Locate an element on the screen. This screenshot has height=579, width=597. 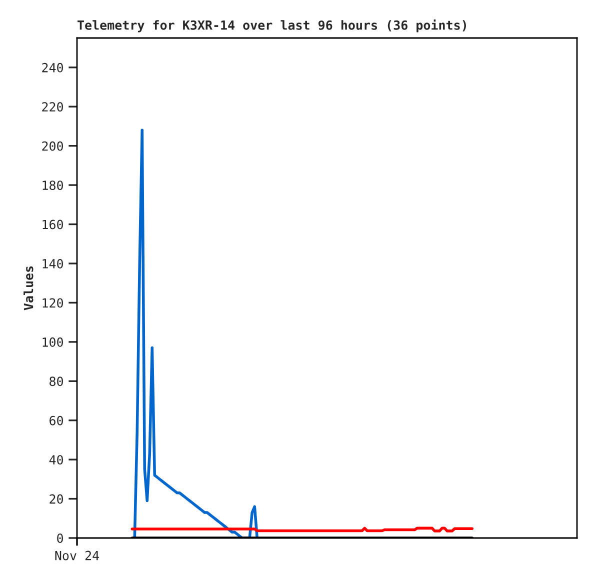
y-tick-label: 20 is located at coordinates (56, 499).